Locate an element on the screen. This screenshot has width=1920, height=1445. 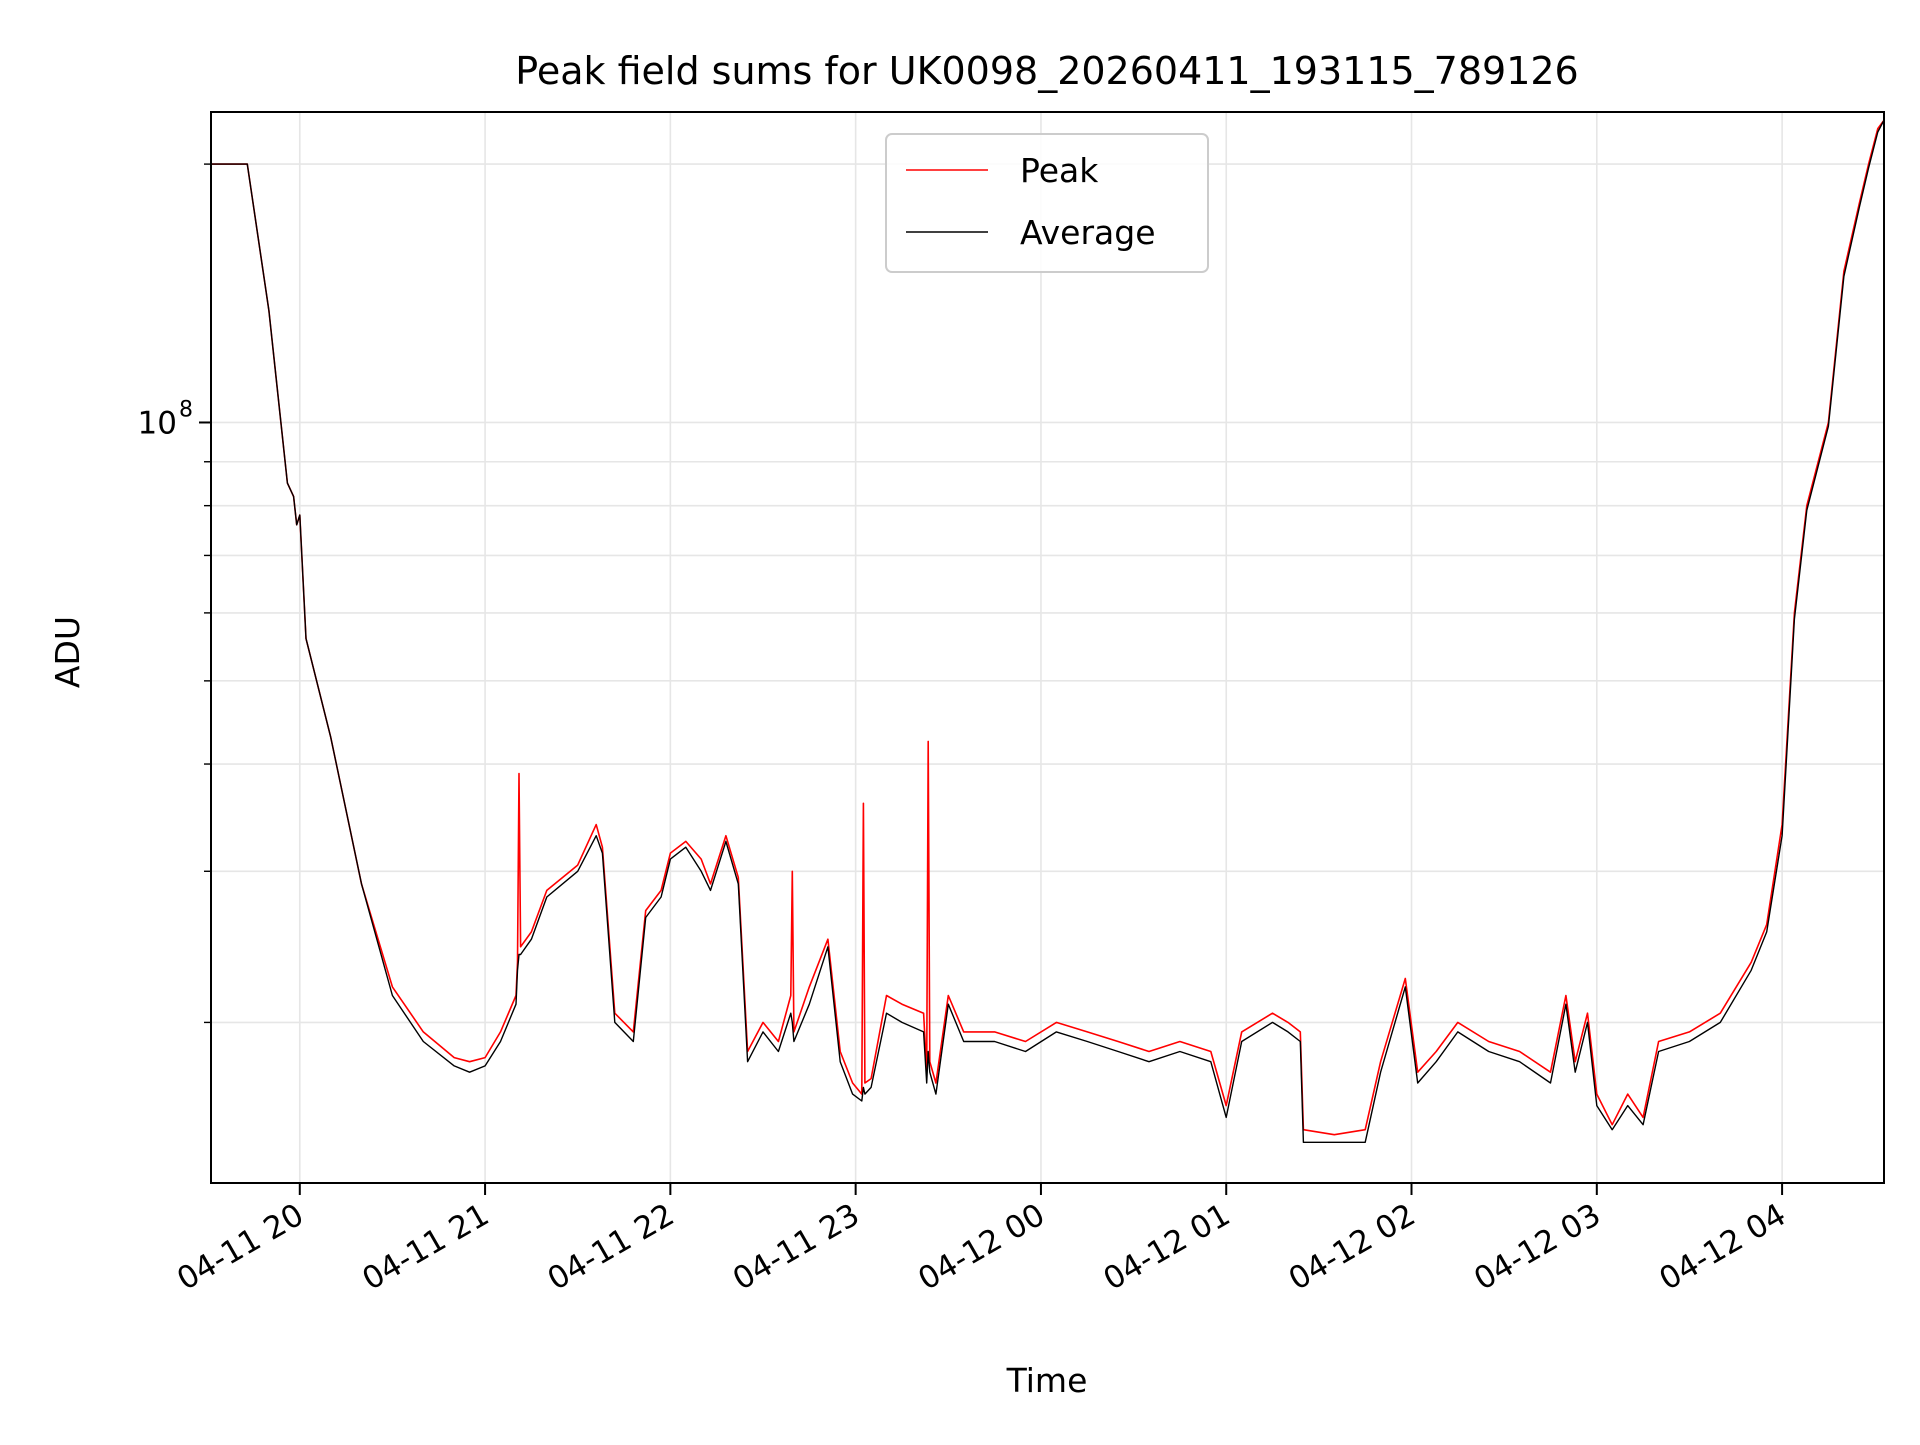
legend-label-average: Average is located at coordinates (1088, 232).